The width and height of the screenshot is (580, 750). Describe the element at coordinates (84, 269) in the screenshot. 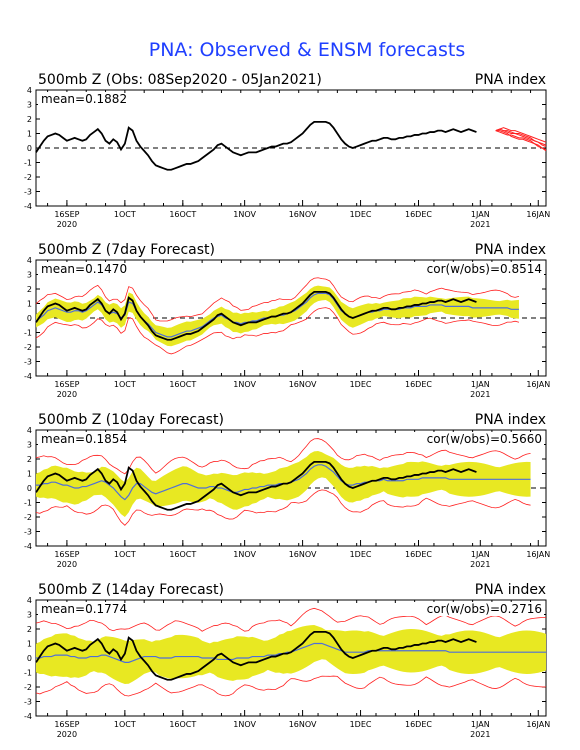

I see `stat-label: mean=0.1470` at that location.